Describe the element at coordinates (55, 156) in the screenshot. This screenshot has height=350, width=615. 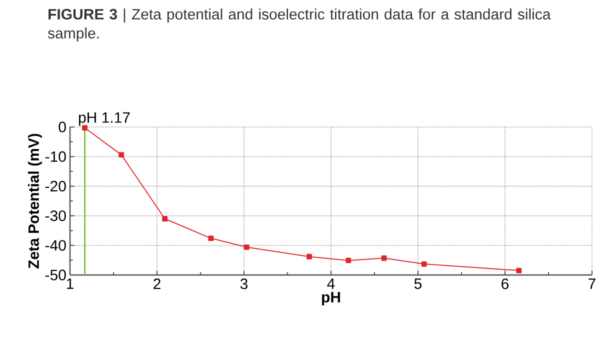
I see `y-tick-label: -10` at that location.